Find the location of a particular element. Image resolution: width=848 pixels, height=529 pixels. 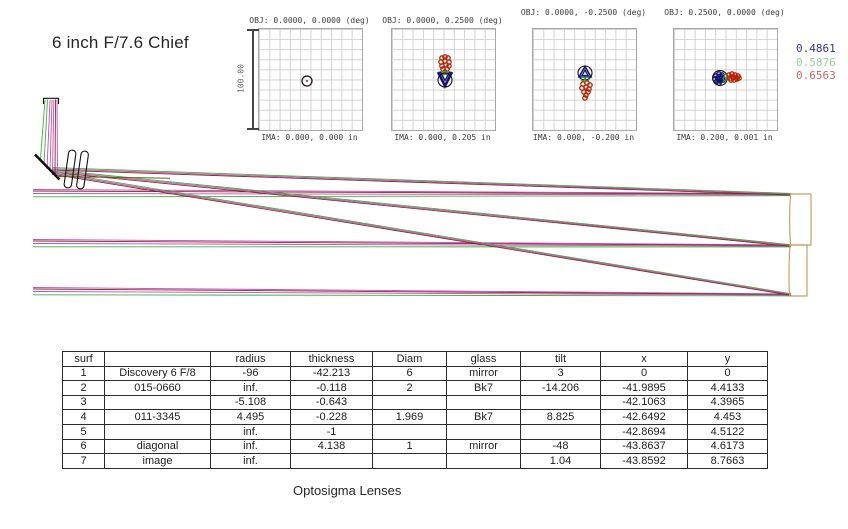

table-cell: -42.6492 is located at coordinates (644, 417).